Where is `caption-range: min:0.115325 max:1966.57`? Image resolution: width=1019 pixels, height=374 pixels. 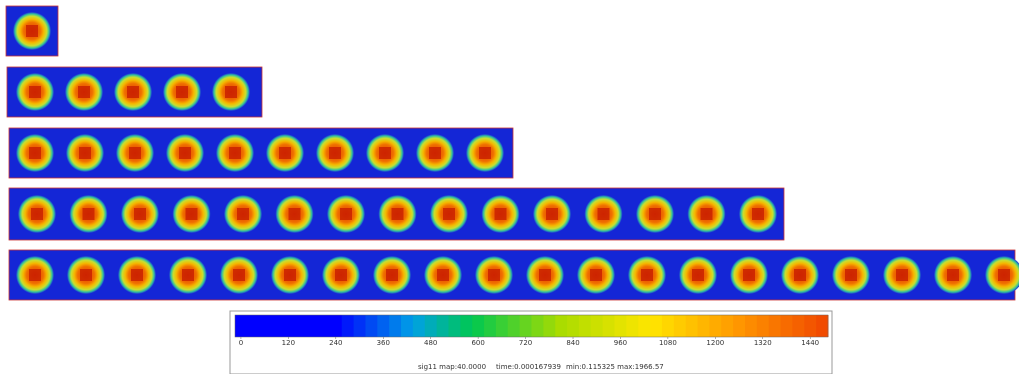
caption-range: min:0.115325 max:1966.57 is located at coordinates (615, 367).